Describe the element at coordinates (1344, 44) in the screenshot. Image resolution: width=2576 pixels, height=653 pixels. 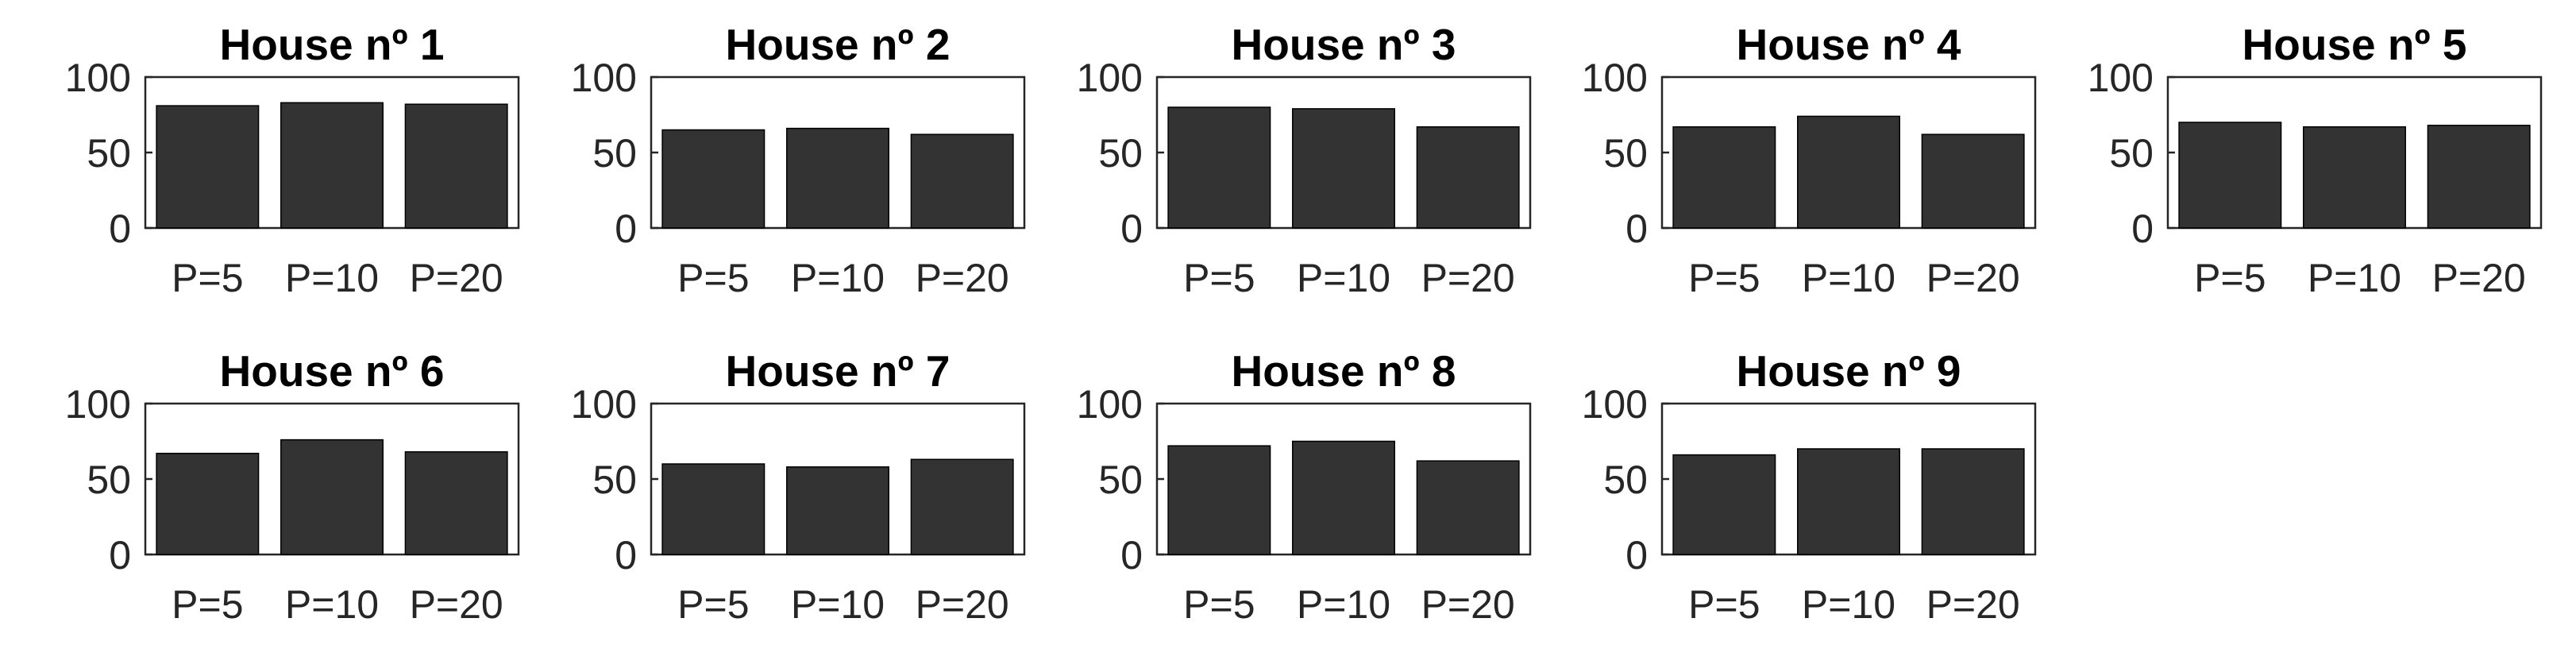
I see `panel-title: House nº 3` at that location.